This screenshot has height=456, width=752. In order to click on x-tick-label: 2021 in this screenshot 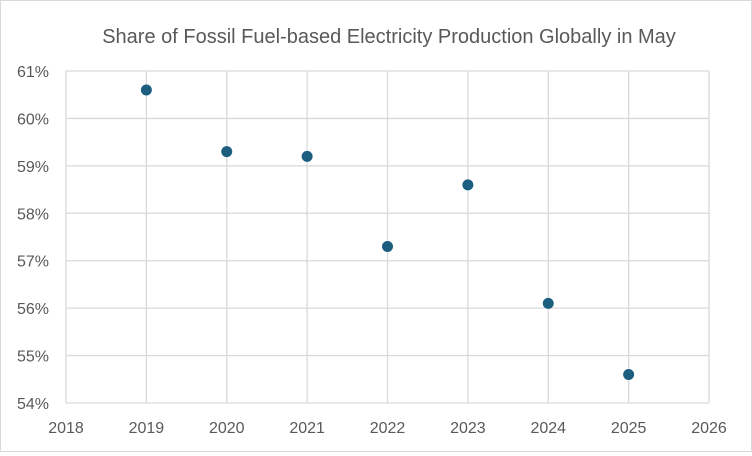, I will do `click(307, 428)`.